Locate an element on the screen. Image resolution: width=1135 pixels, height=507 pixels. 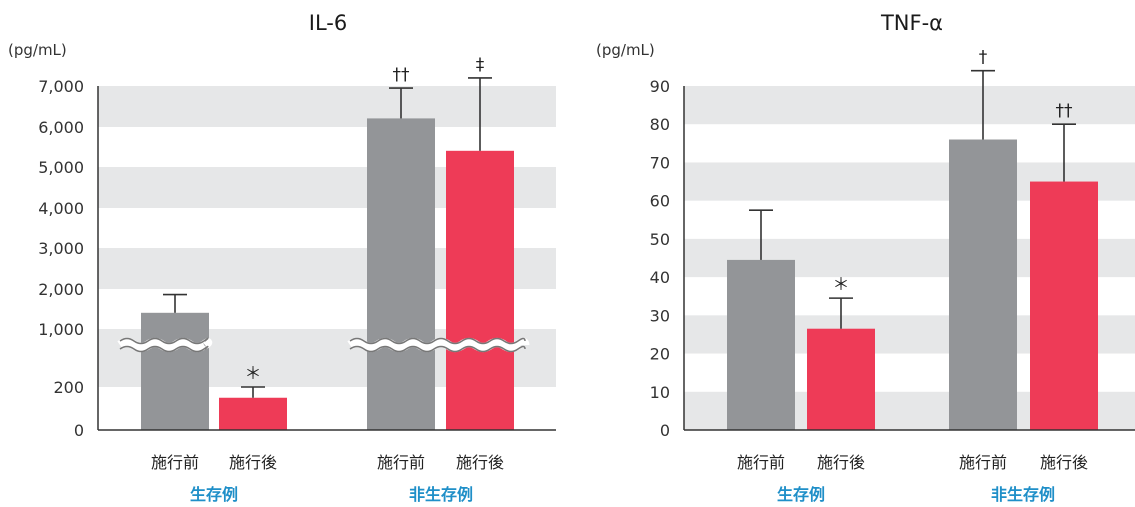
il6-y-tick-label: 200 is located at coordinates (68, 387).